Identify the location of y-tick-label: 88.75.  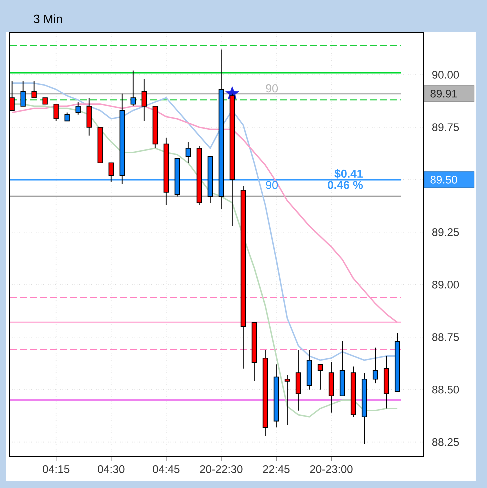
(446, 337).